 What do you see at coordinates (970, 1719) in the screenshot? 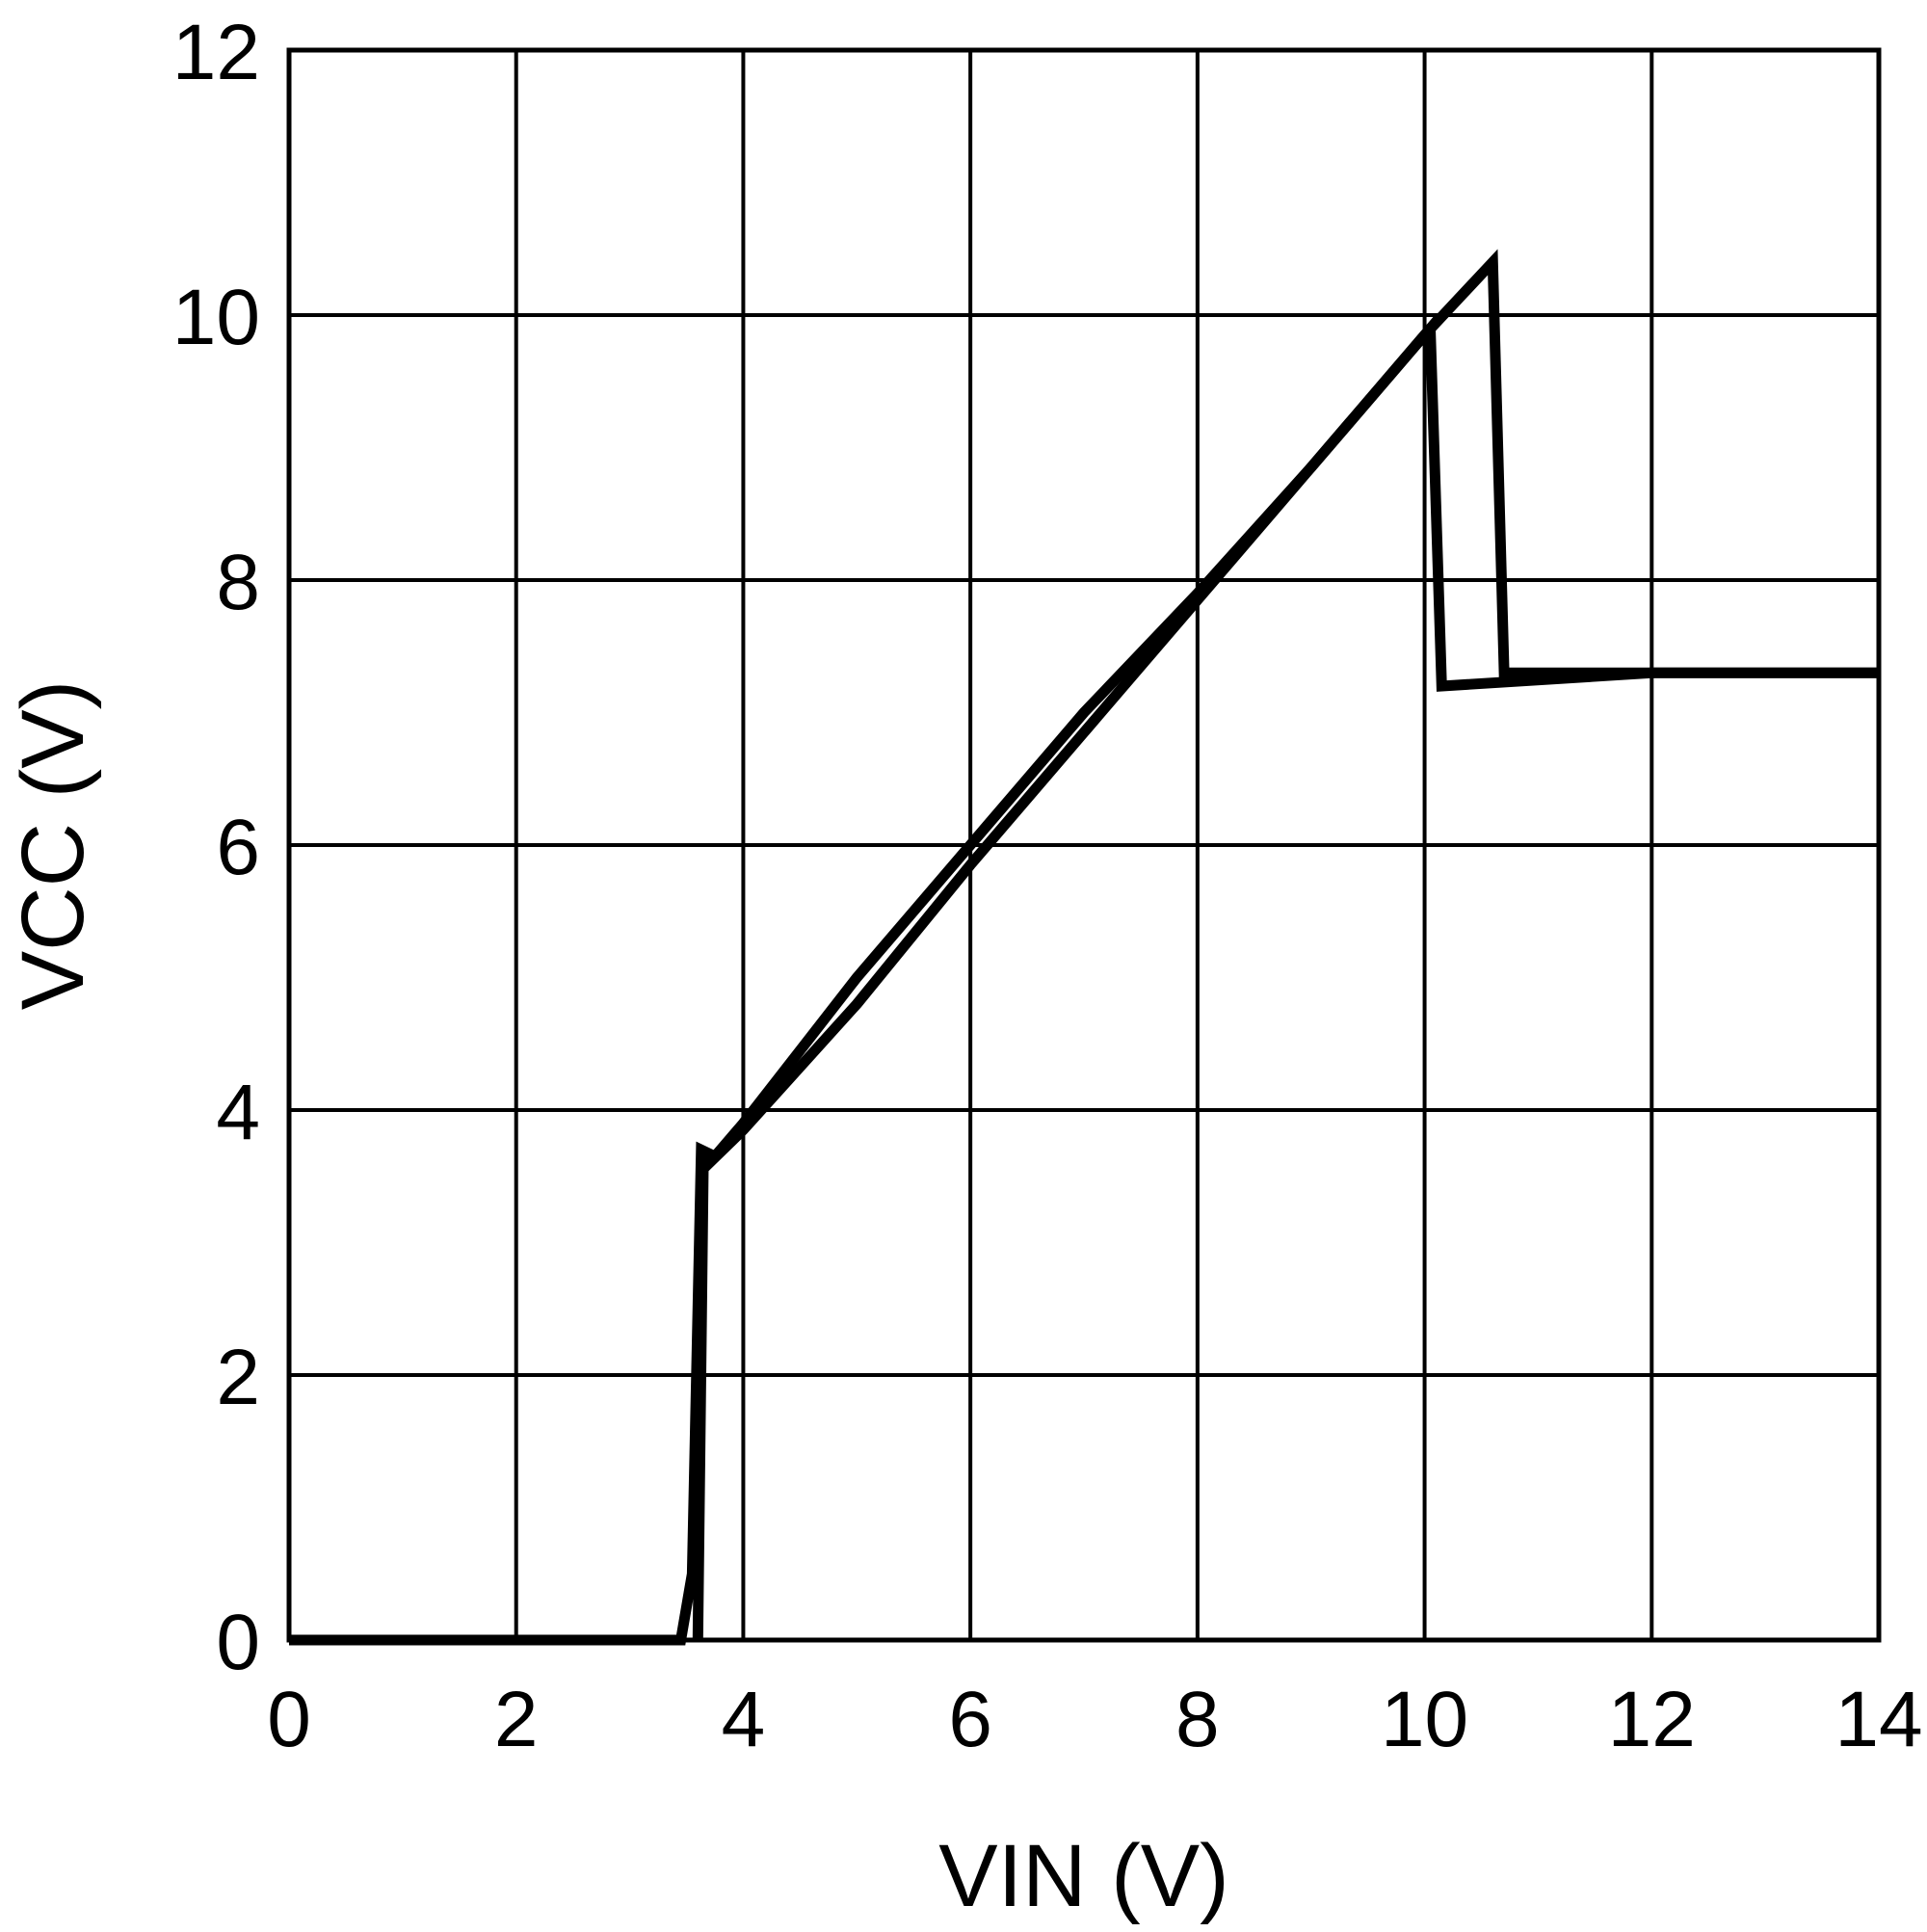
I see `x-tick-label: 6` at bounding box center [970, 1719].